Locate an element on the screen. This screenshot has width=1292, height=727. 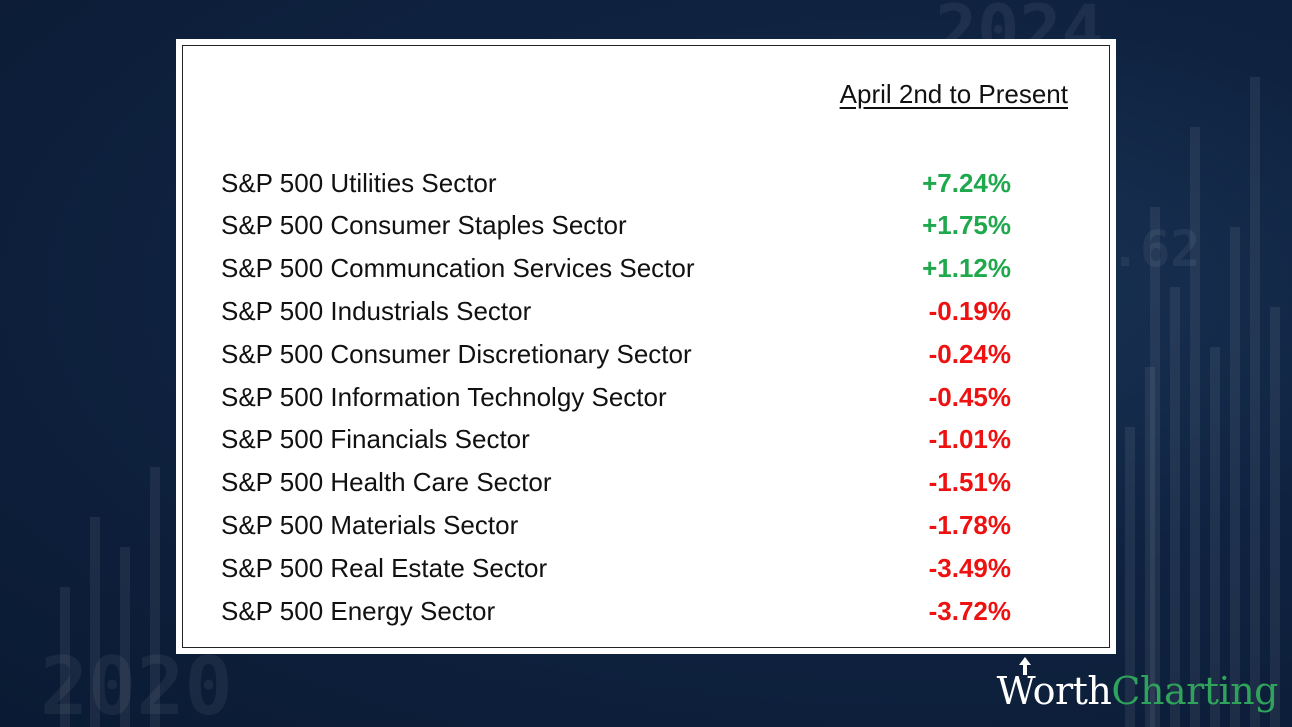
sector-label: S&P 500 Information Technolgy Sector is located at coordinates (444, 396).